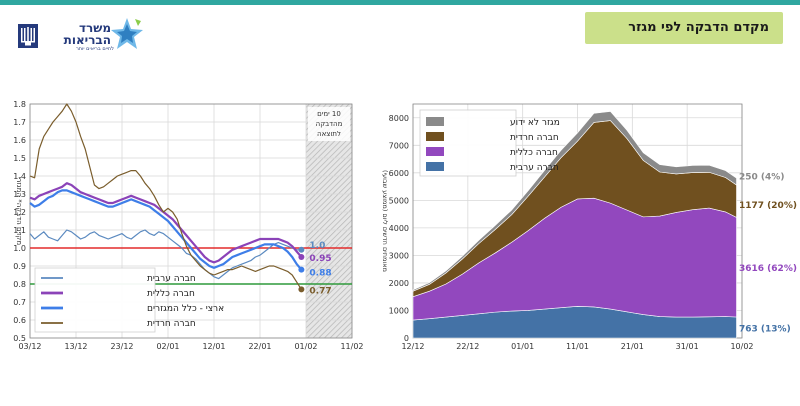  What do you see at coordinates (435, 166) in the screenshot?
I see `legend-swatch-arab_area` at bounding box center [435, 166].